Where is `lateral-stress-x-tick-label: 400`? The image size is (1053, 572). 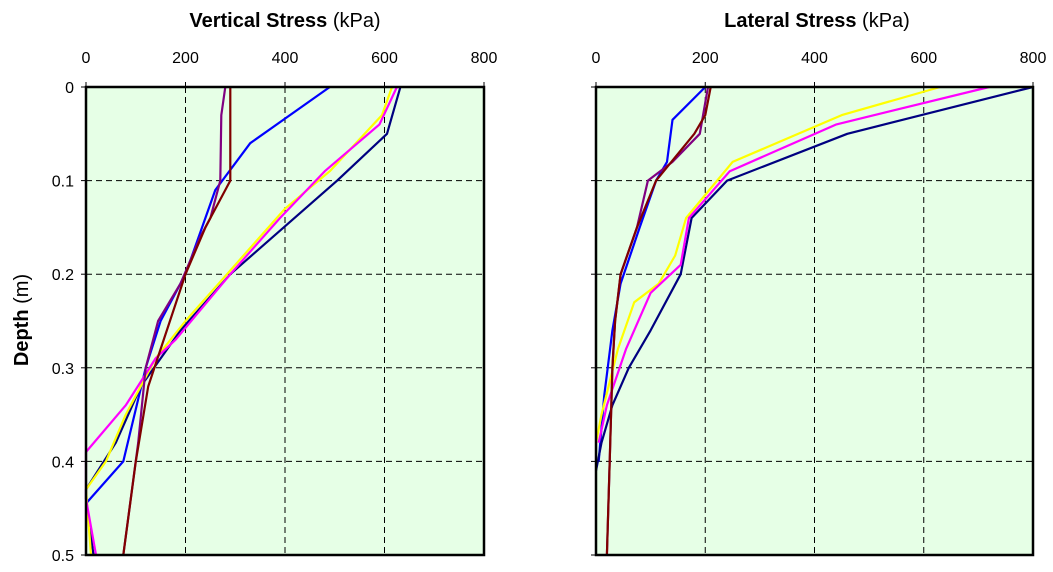
lateral-stress-x-tick-label: 400 is located at coordinates (814, 58).